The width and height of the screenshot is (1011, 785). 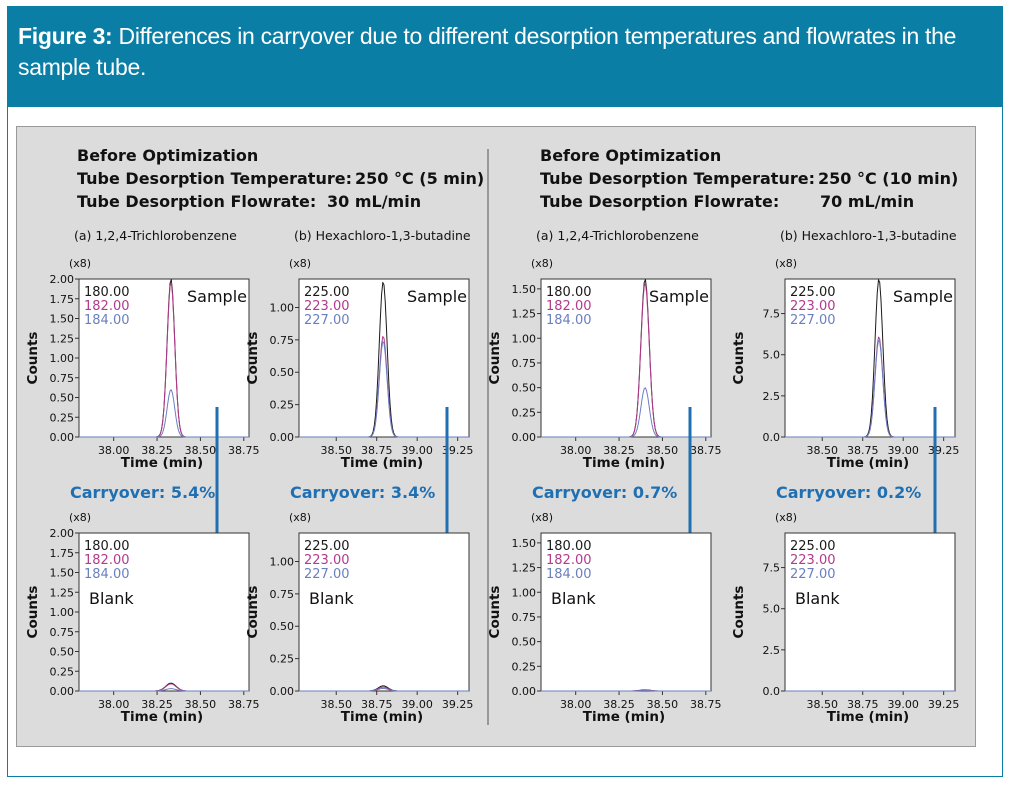 What do you see at coordinates (604, 492) in the screenshot?
I see `carryover-label: Carryover: 0.7%` at bounding box center [604, 492].